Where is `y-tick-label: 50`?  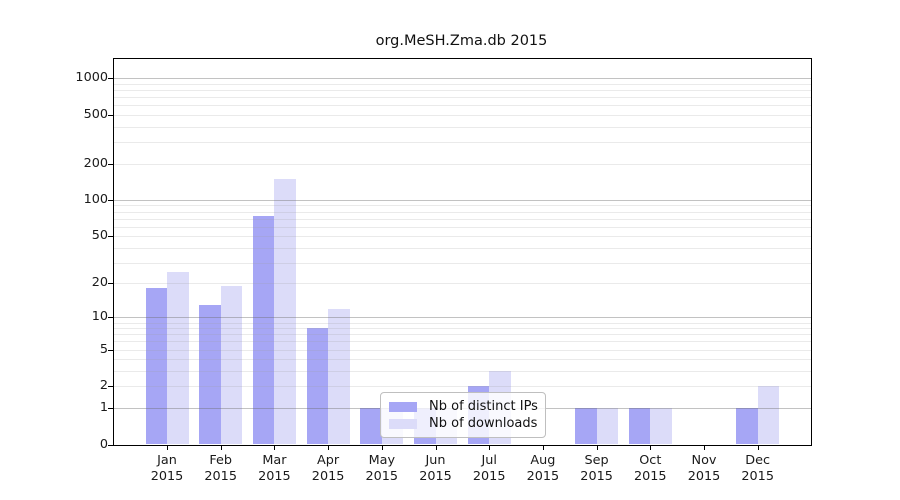
y-tick-label: 50 is located at coordinates (99, 236).